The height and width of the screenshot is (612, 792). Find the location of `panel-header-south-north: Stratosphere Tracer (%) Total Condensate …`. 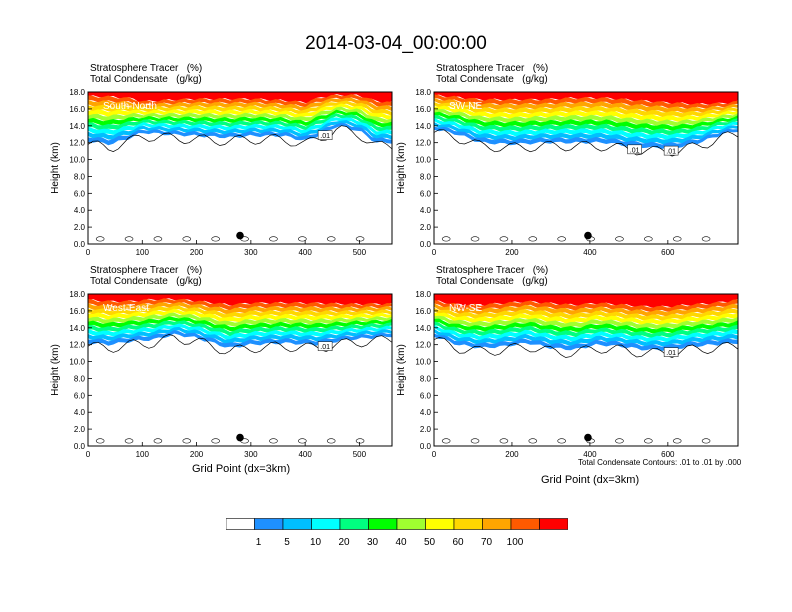

panel-header-south-north: Stratosphere Tracer (%) Total Condensate … is located at coordinates (146, 74).